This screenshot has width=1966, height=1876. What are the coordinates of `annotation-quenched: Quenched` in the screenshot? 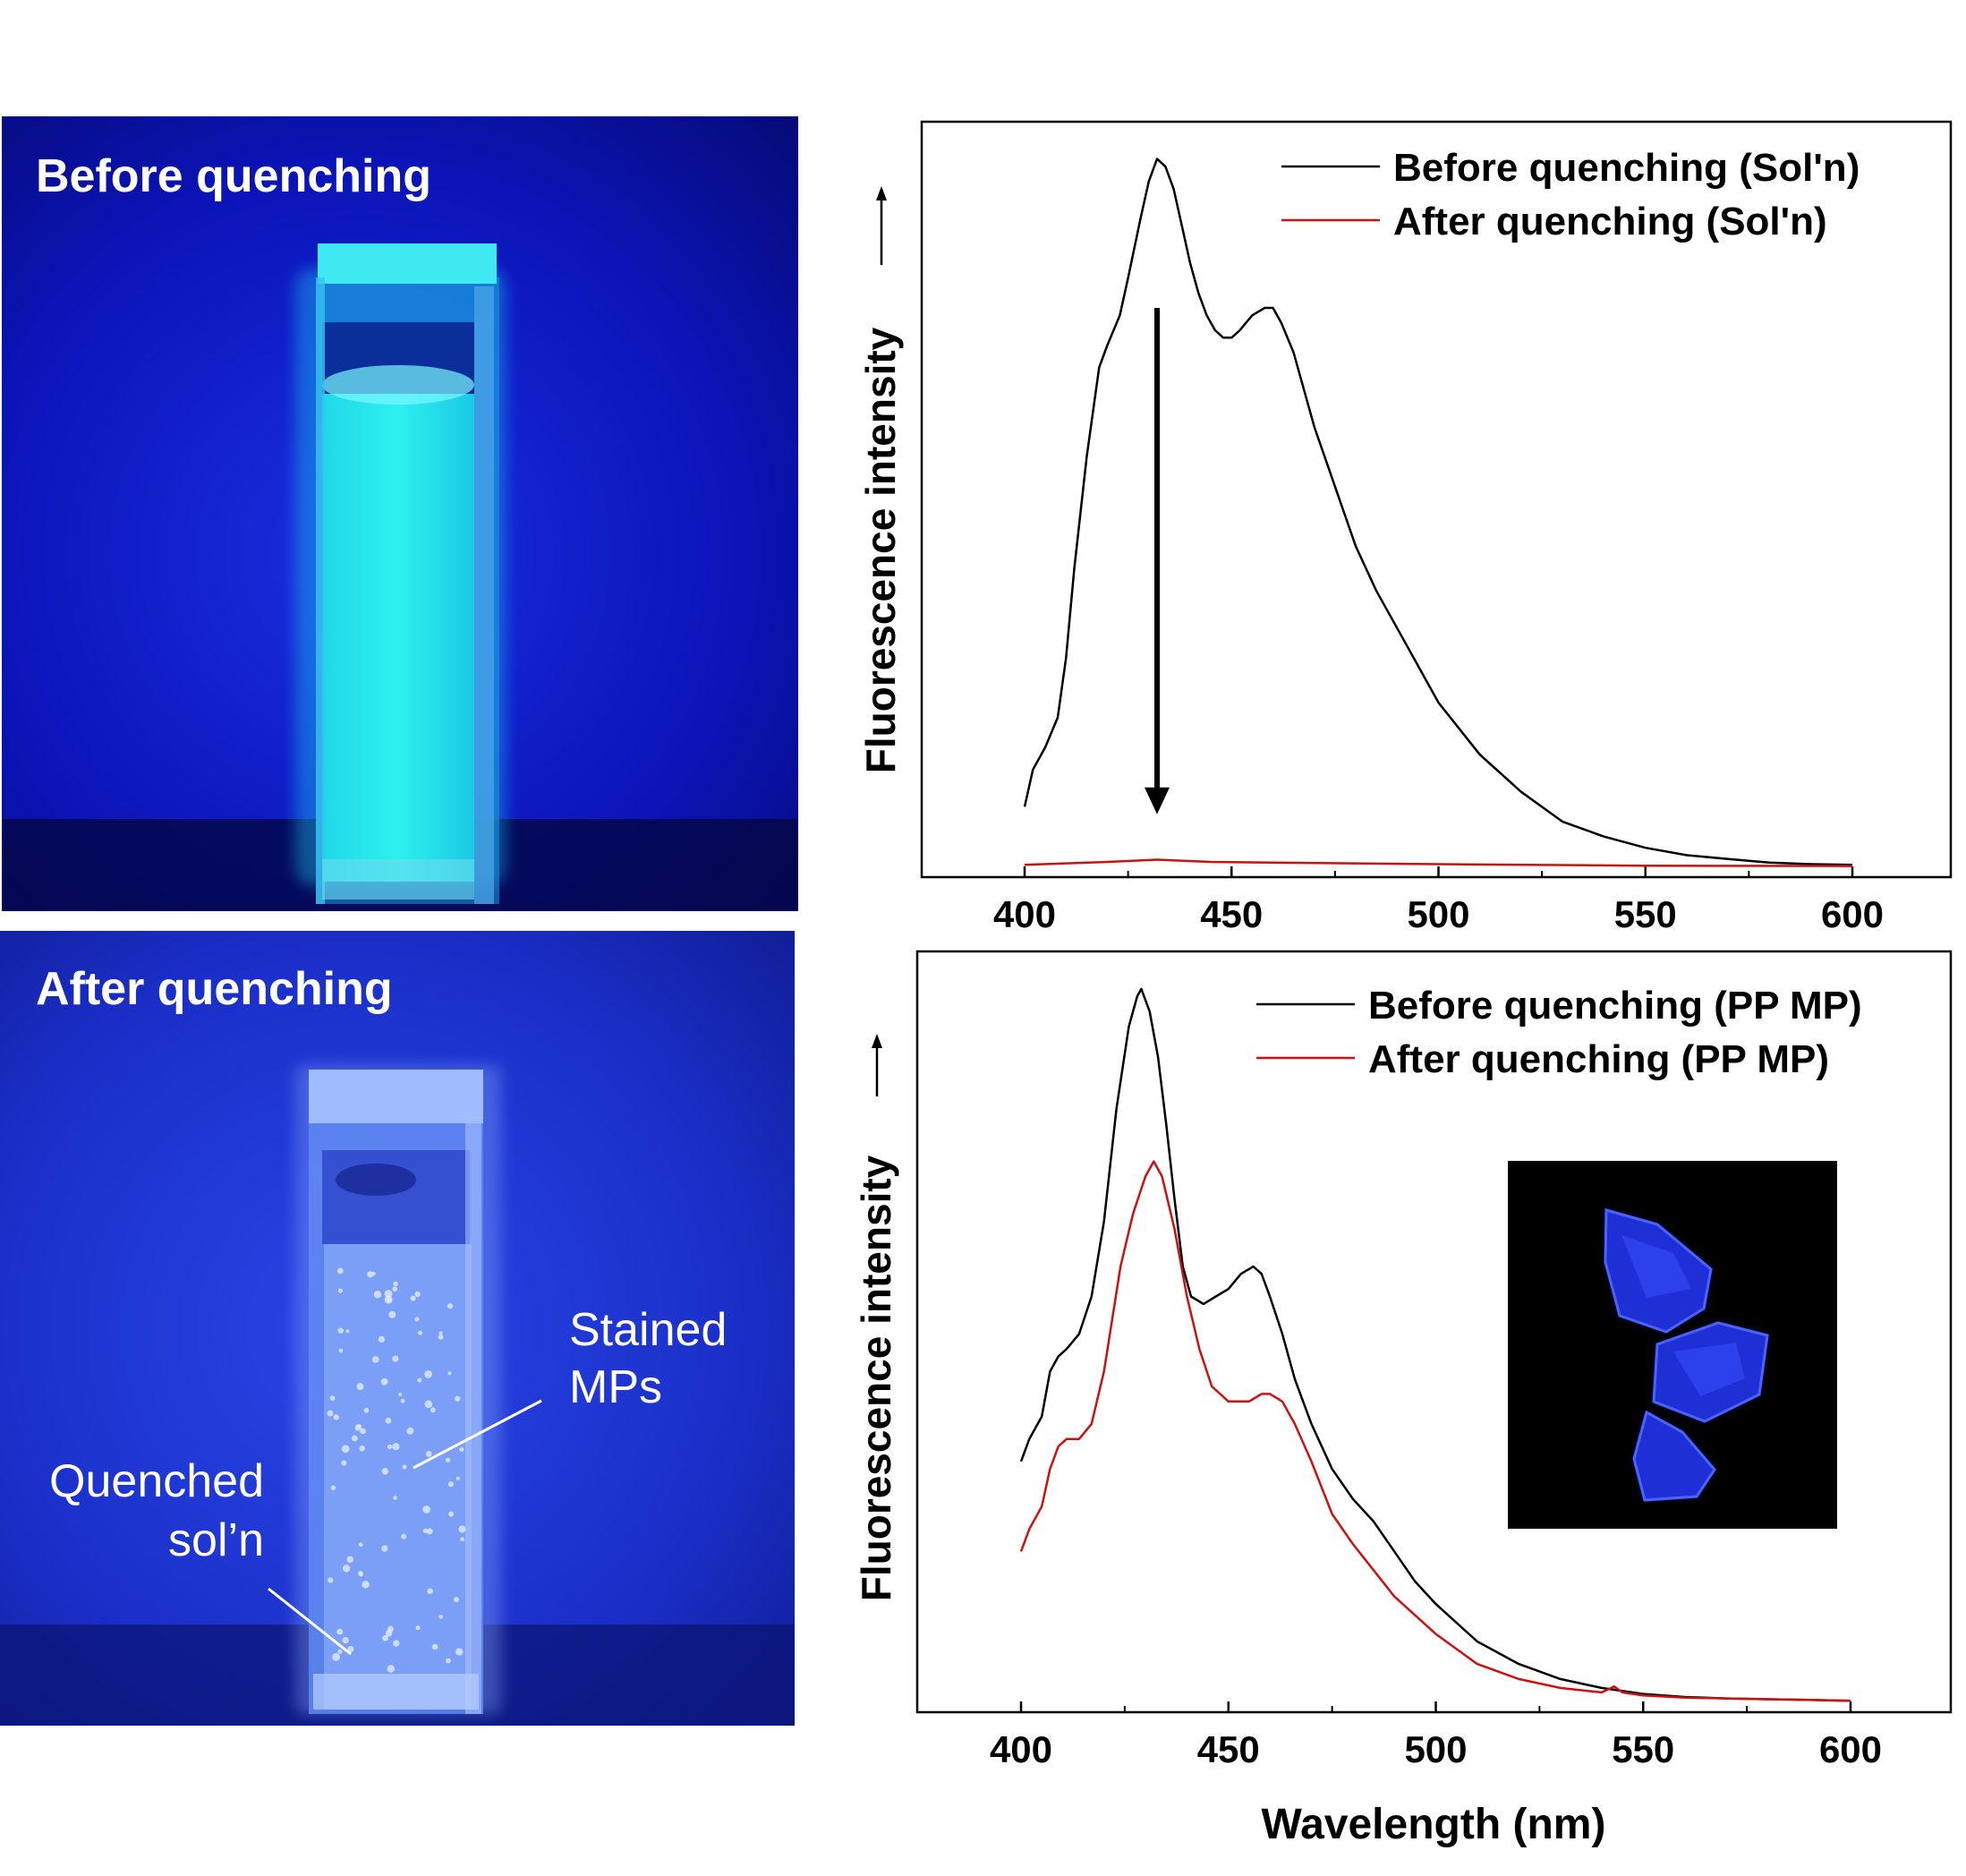 It's located at (156, 1481).